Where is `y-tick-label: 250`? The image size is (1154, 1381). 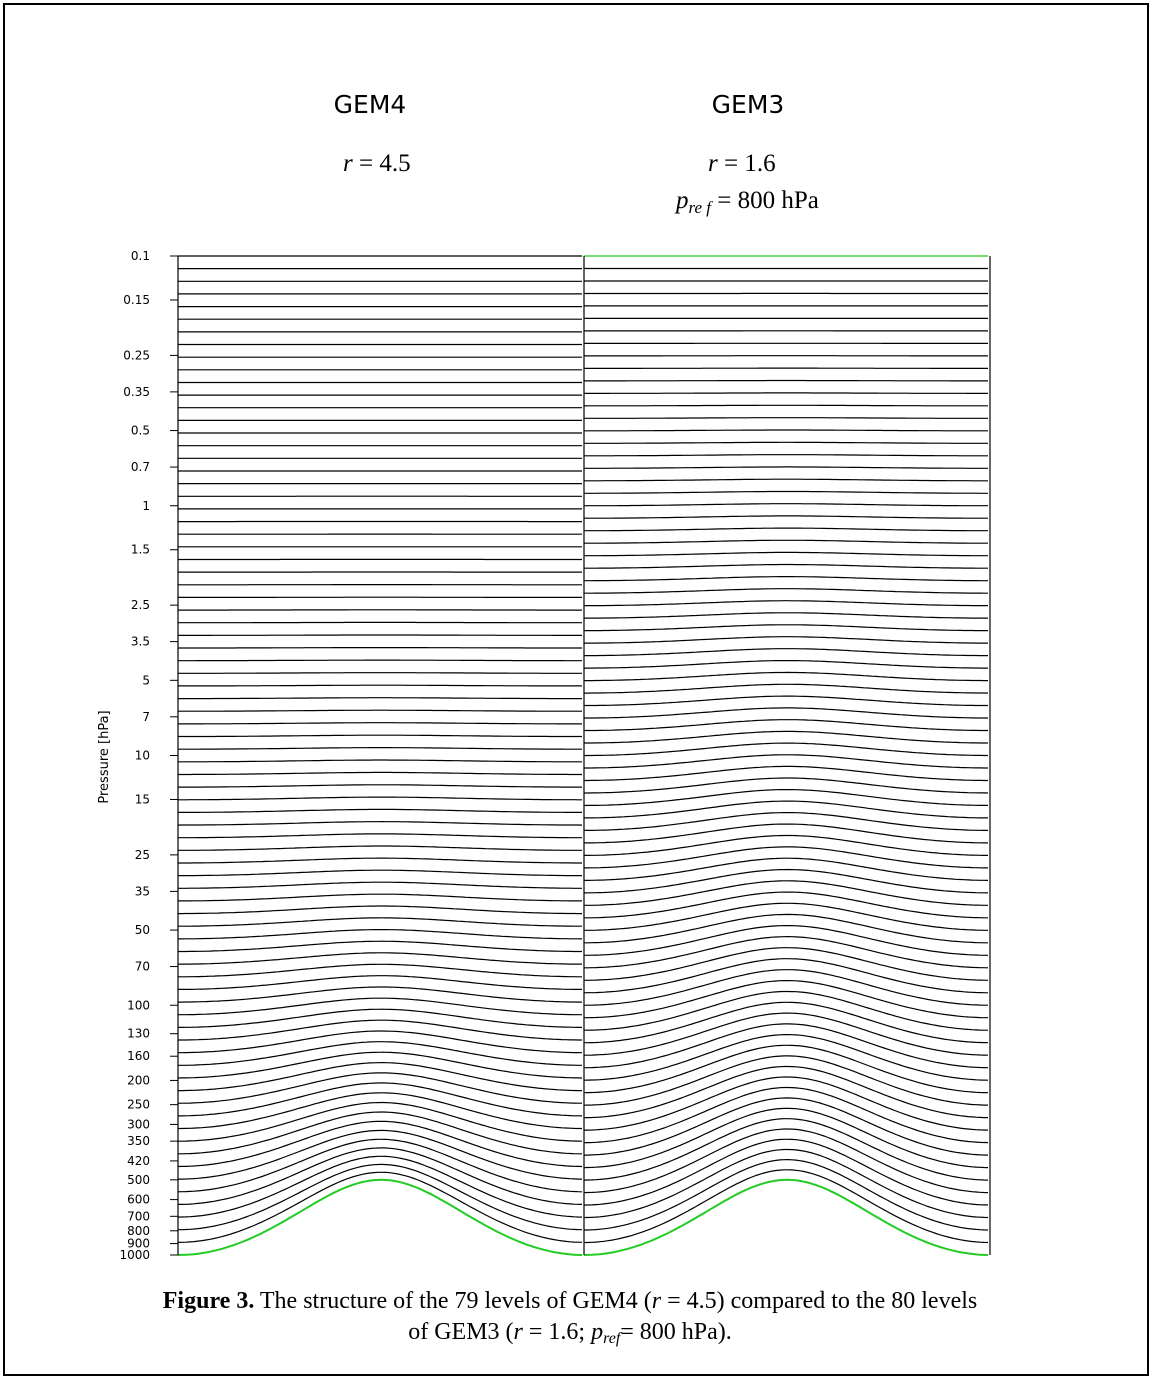 y-tick-label: 250 is located at coordinates (138, 1105).